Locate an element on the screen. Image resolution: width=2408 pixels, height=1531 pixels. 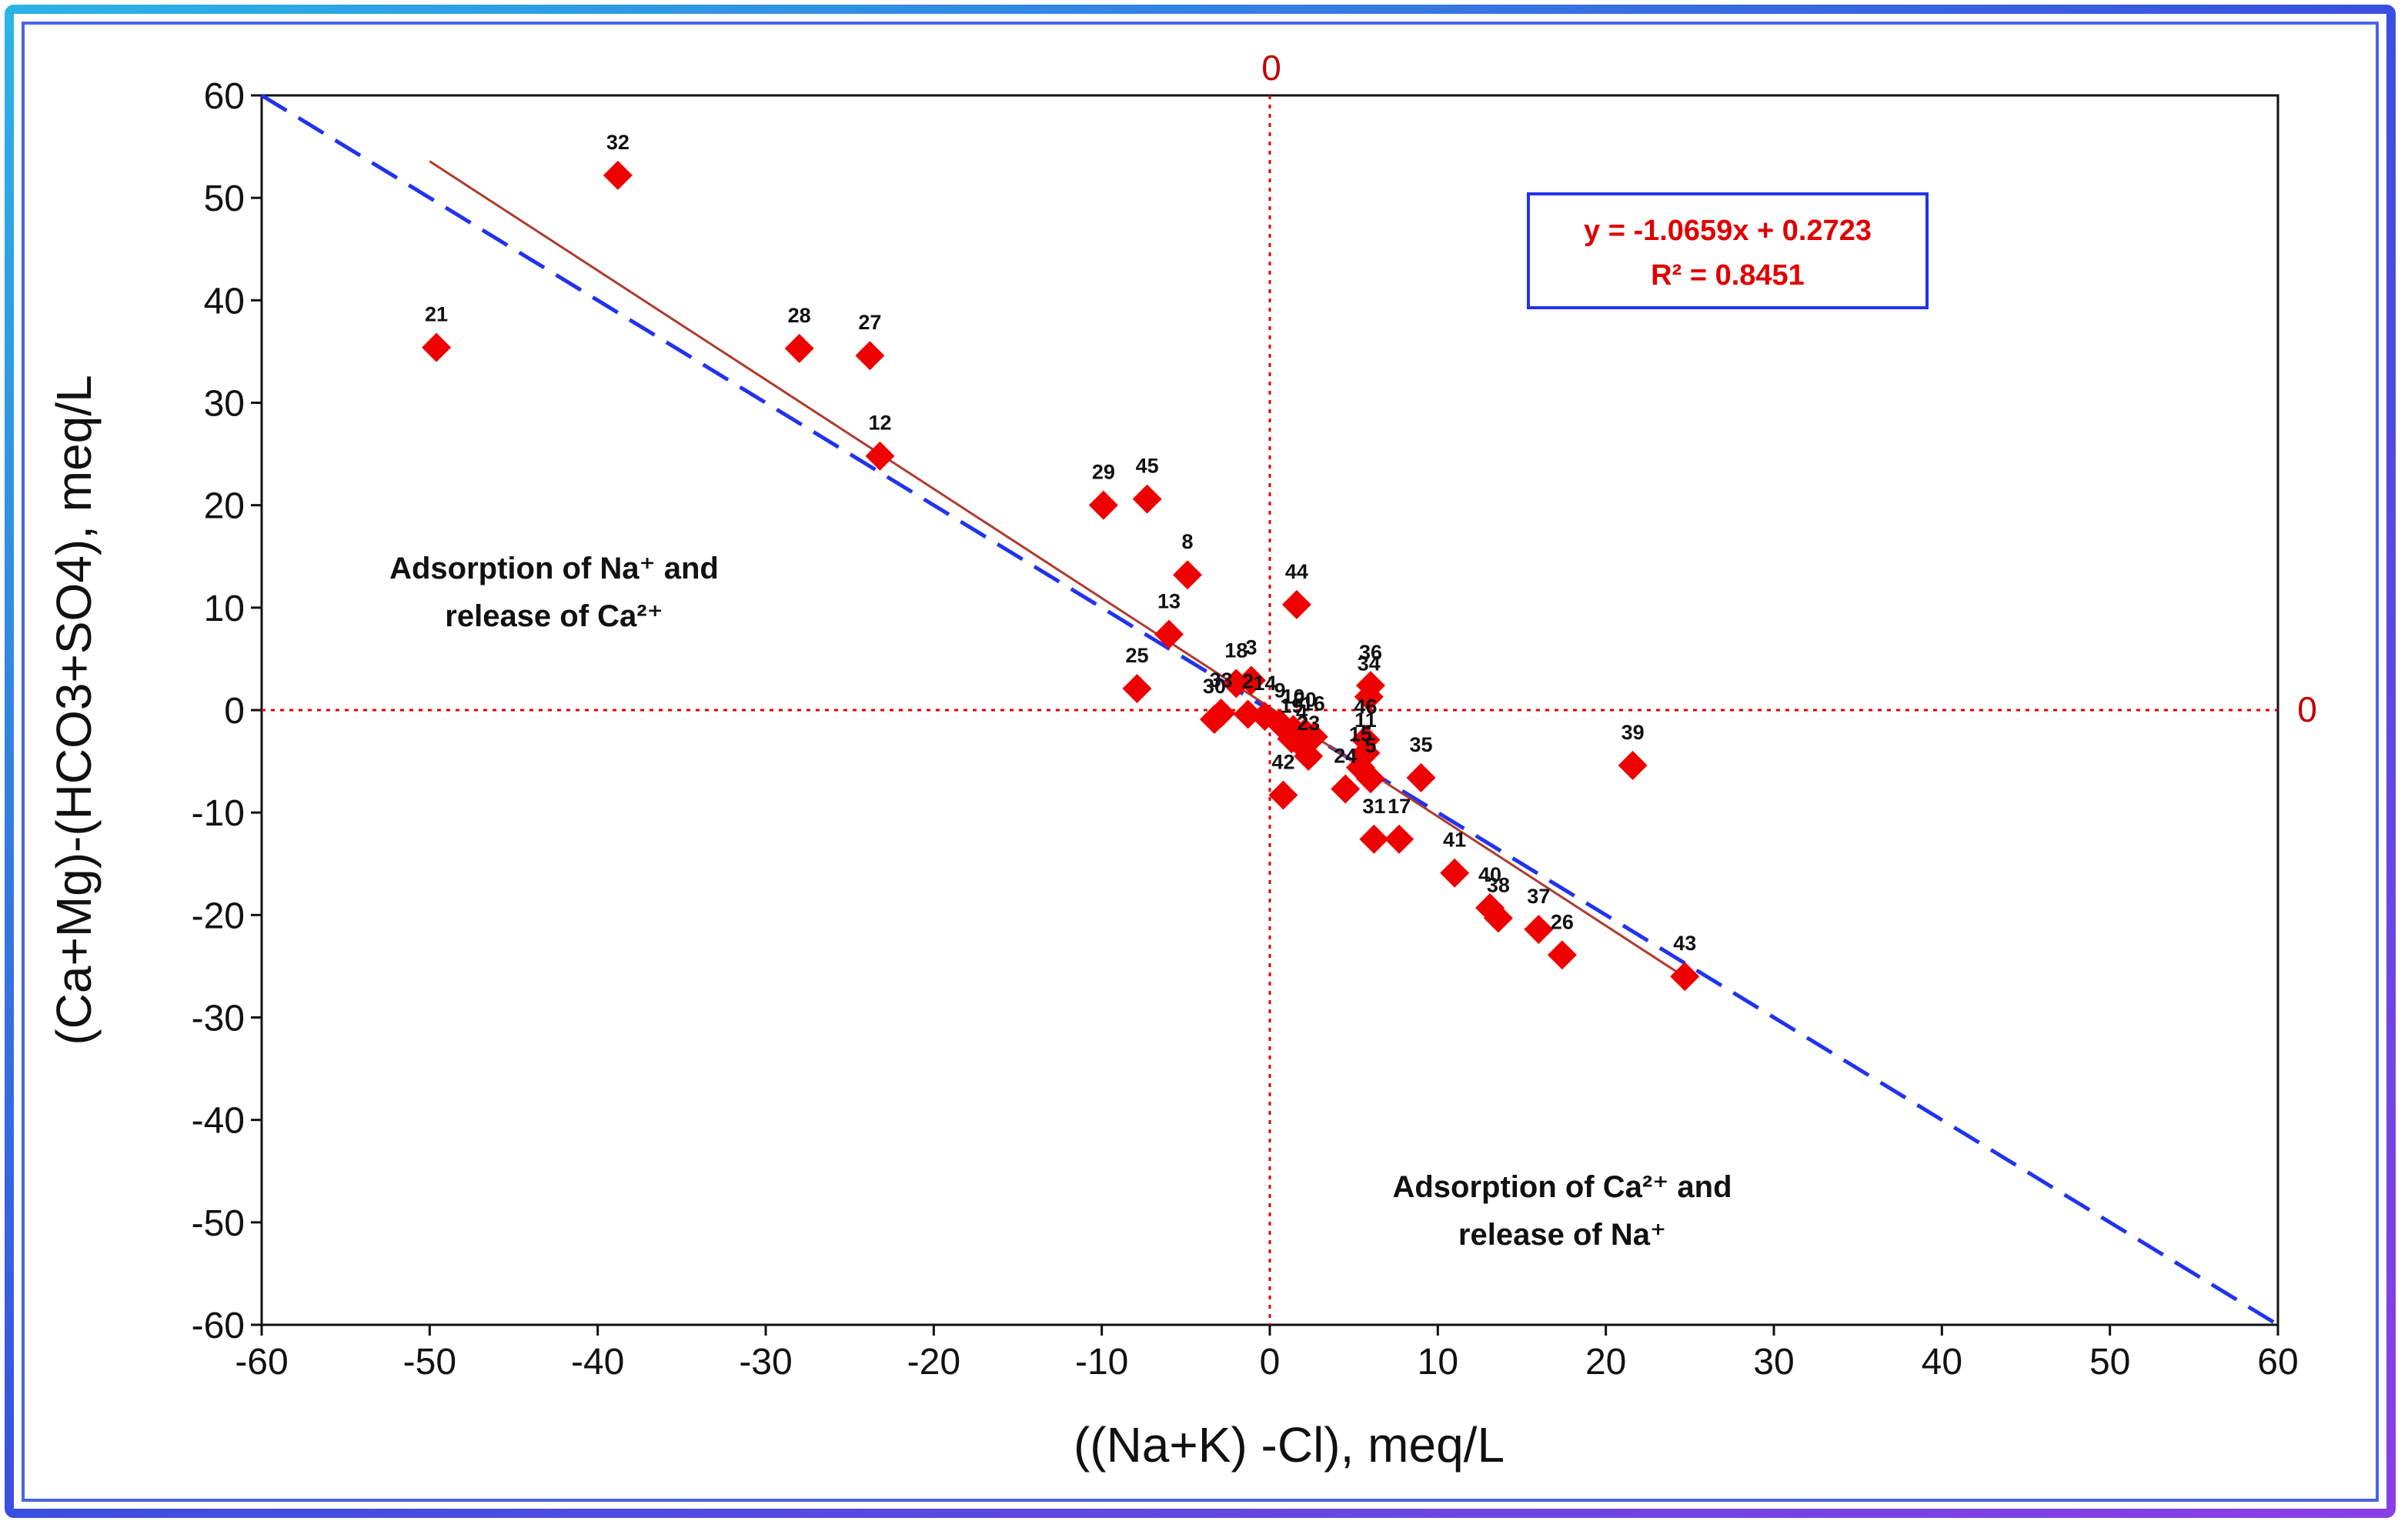
y-axis-title: (Ca+Mg)-(HCO3+SO4), meq/L is located at coordinates (74, 710).